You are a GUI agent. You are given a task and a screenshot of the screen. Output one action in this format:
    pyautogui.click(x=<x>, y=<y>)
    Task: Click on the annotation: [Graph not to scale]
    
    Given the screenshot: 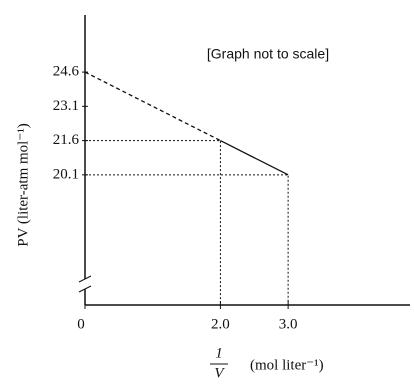 What is the action you would take?
    pyautogui.click(x=268, y=54)
    